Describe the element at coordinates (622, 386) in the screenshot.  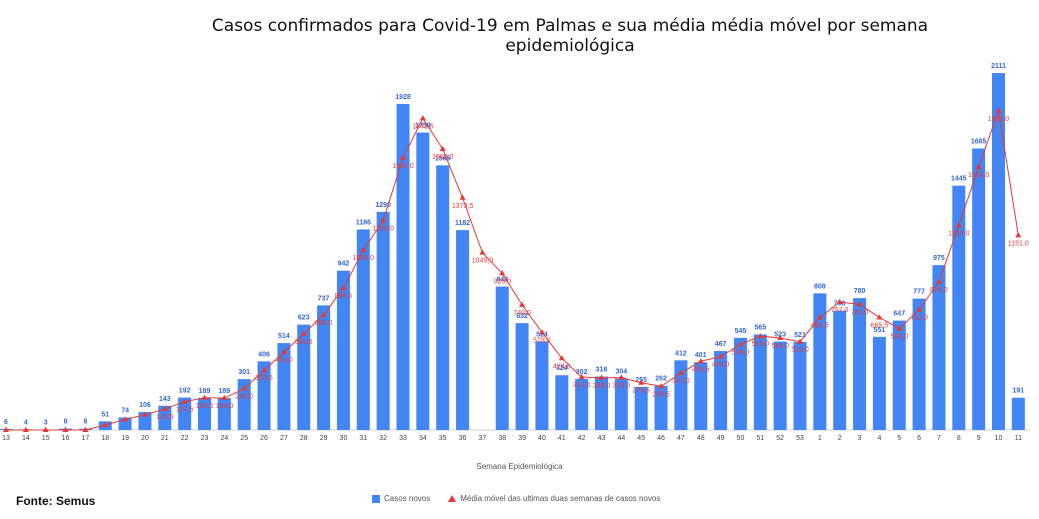
I see `moving-average-label: 310,0` at that location.